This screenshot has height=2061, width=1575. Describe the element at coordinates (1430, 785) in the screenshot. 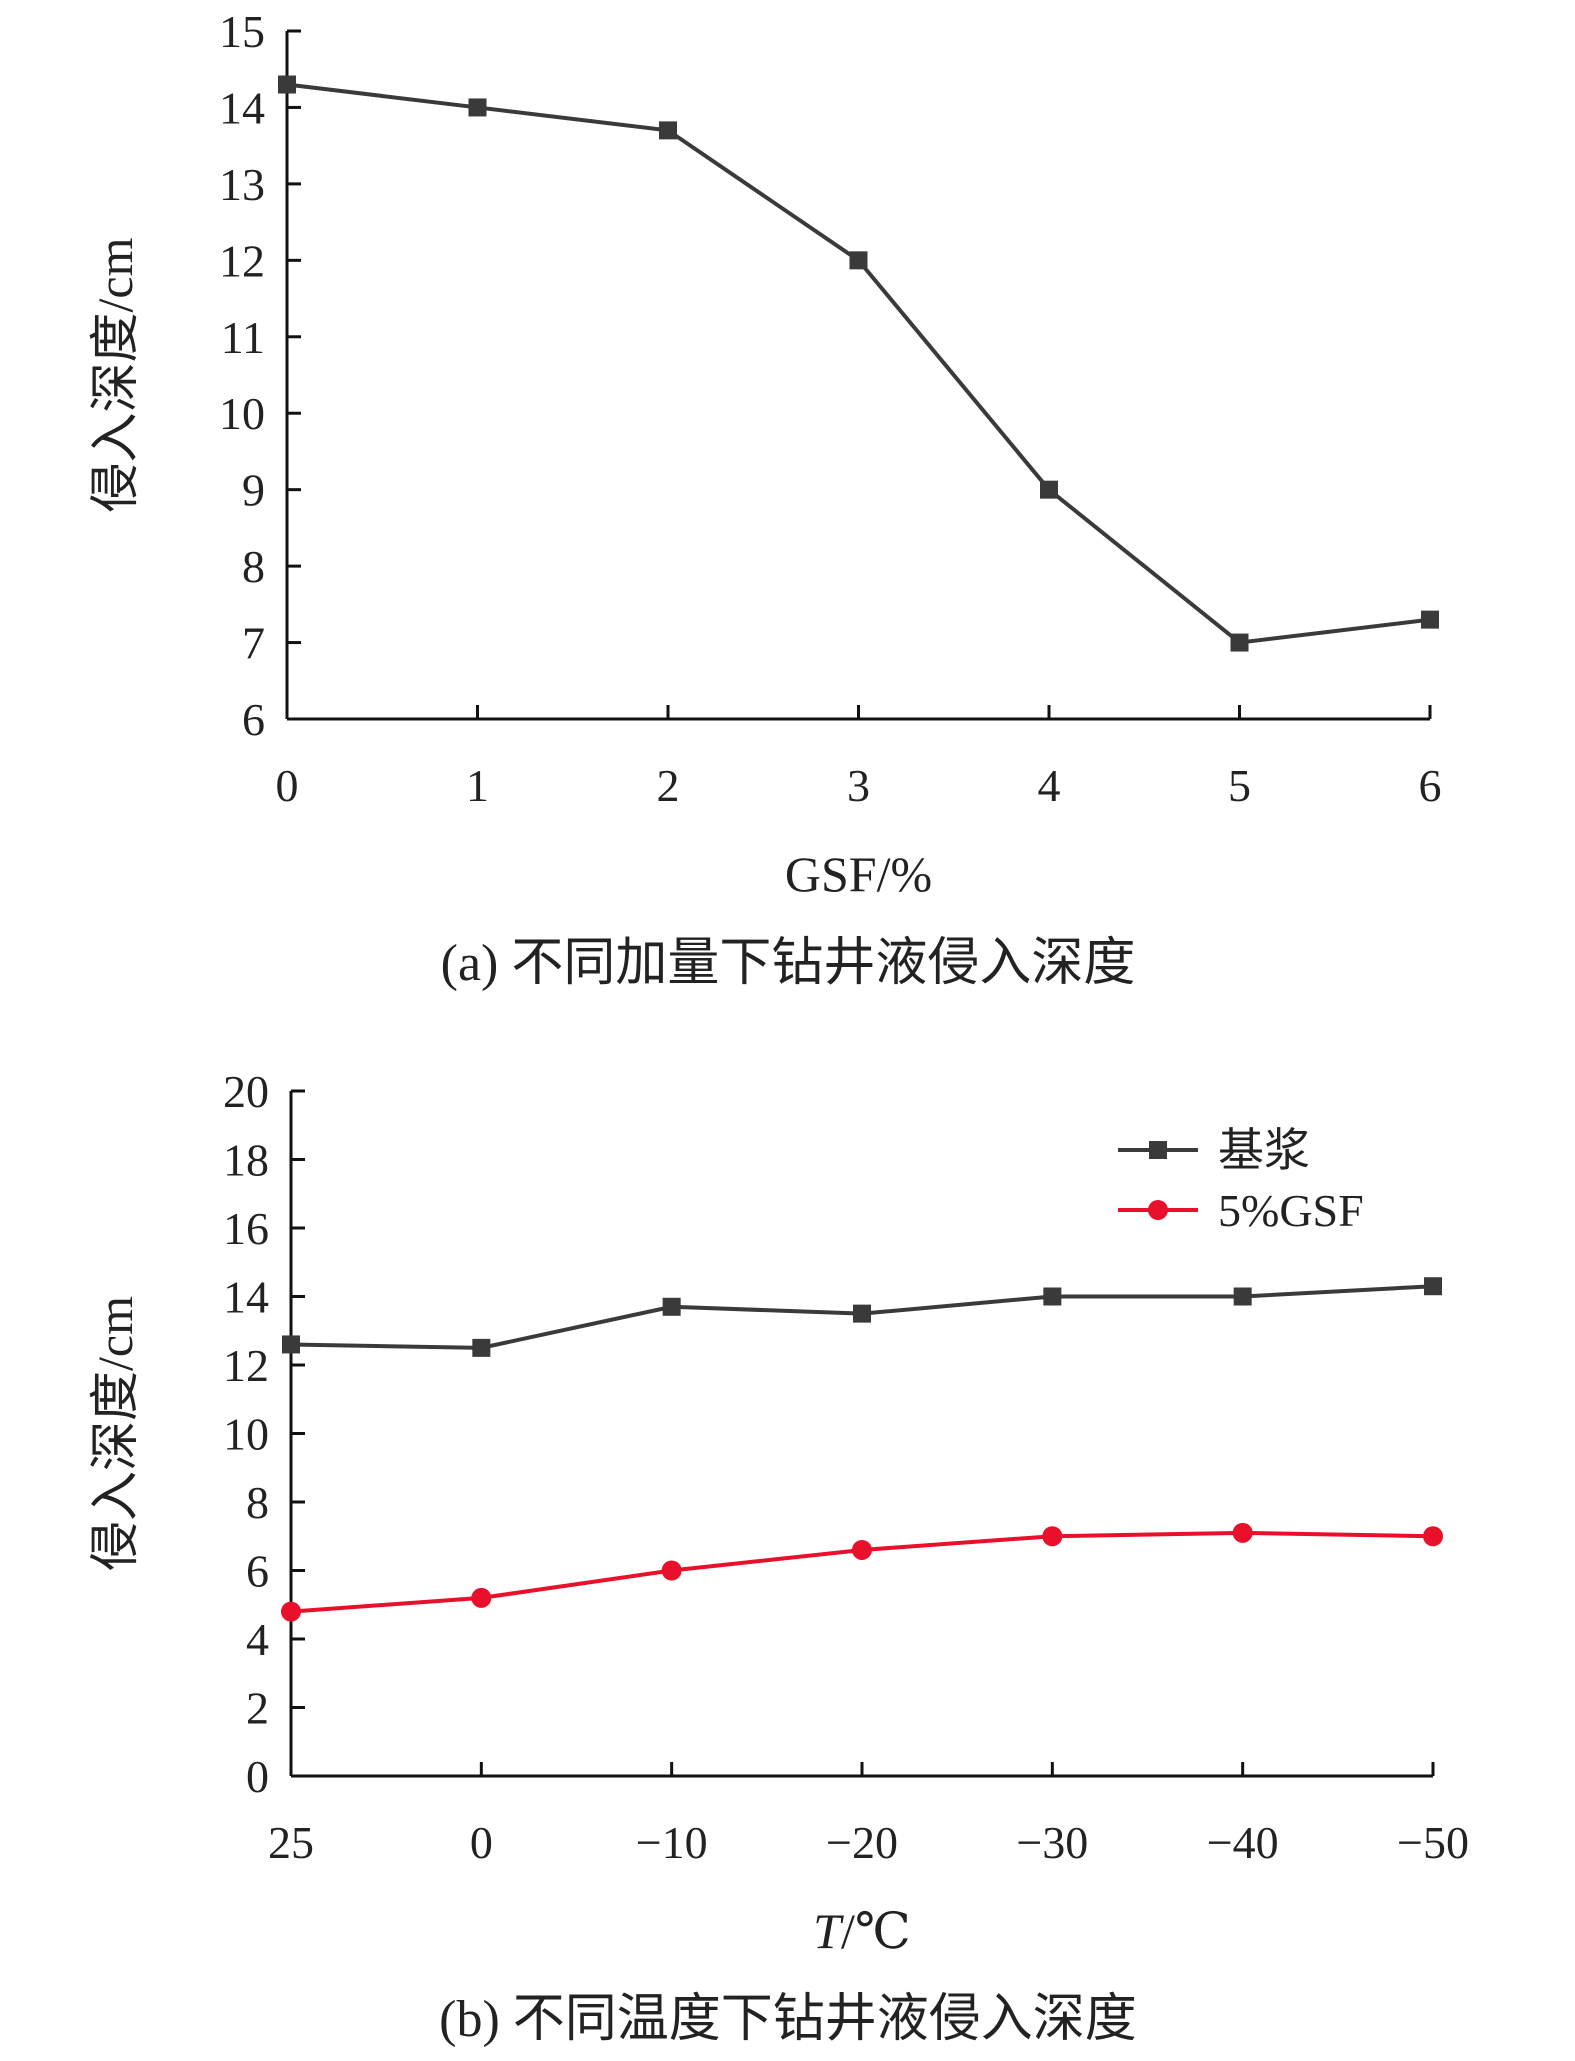

I see `chart-a-x-tick-label: 6` at that location.